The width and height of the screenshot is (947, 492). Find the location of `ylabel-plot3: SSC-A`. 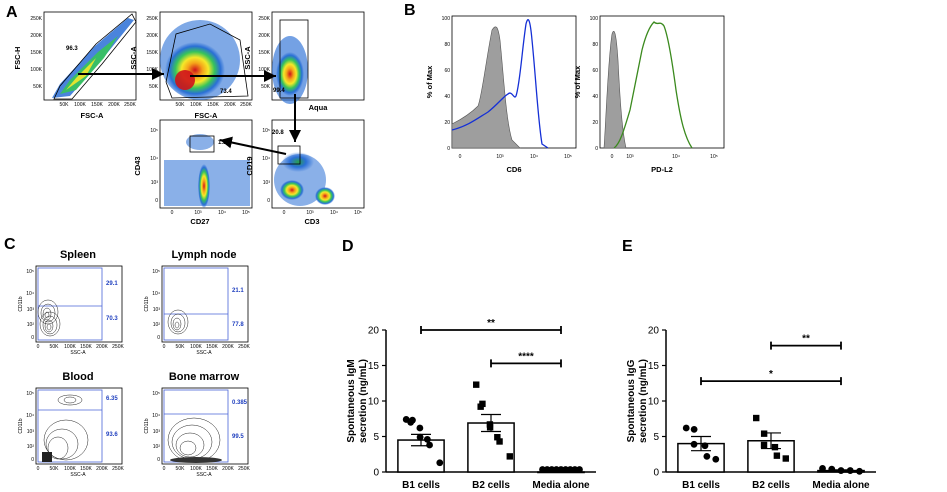

ylabel-plot3: SSC-A is located at coordinates (247, 58).